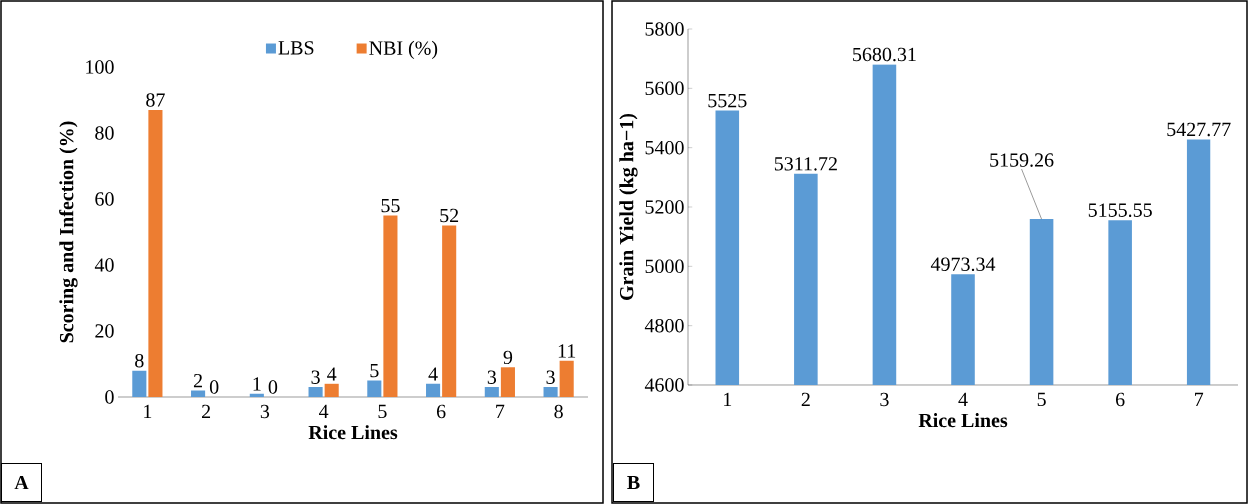  I want to click on y-tick-label: 4600, so click(664, 385).